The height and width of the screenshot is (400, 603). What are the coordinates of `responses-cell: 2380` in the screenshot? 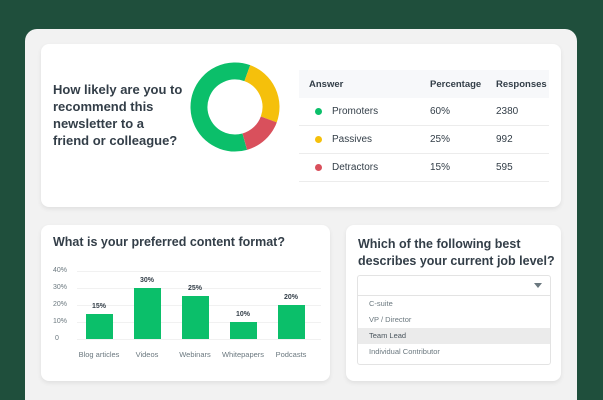 It's located at (507, 111).